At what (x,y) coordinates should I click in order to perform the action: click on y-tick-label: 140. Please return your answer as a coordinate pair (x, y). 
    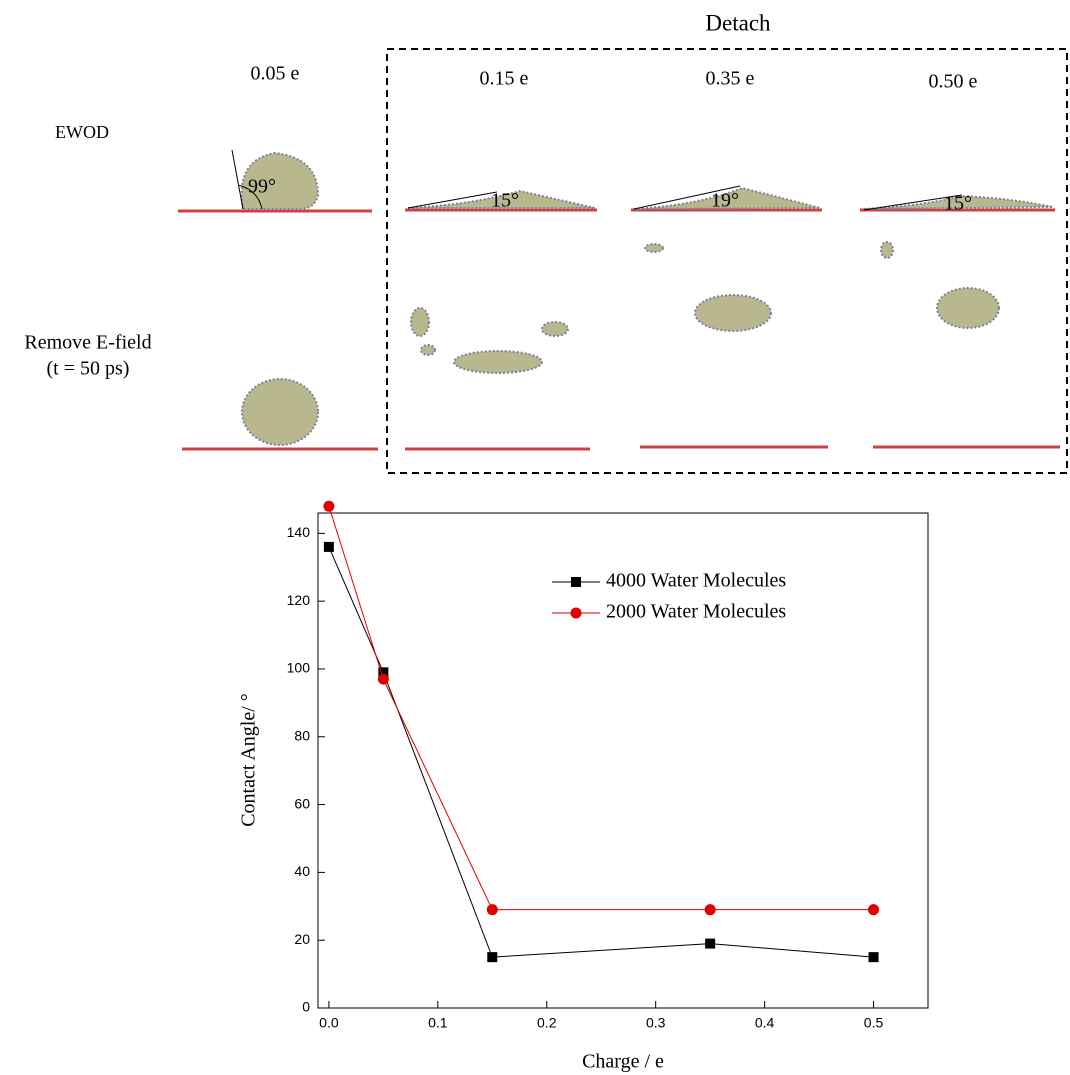
    Looking at the image, I should click on (299, 532).